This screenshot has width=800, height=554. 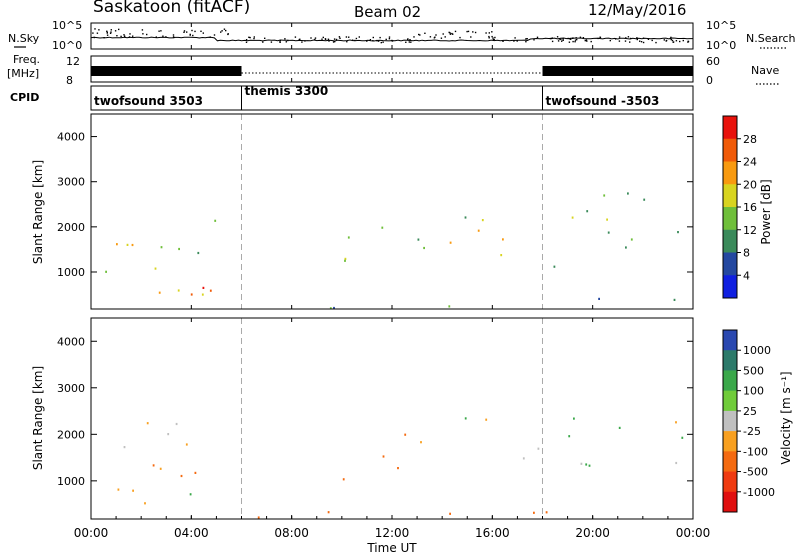 What do you see at coordinates (148, 101) in the screenshot?
I see `cpid-segment-label: twofsound 3503` at bounding box center [148, 101].